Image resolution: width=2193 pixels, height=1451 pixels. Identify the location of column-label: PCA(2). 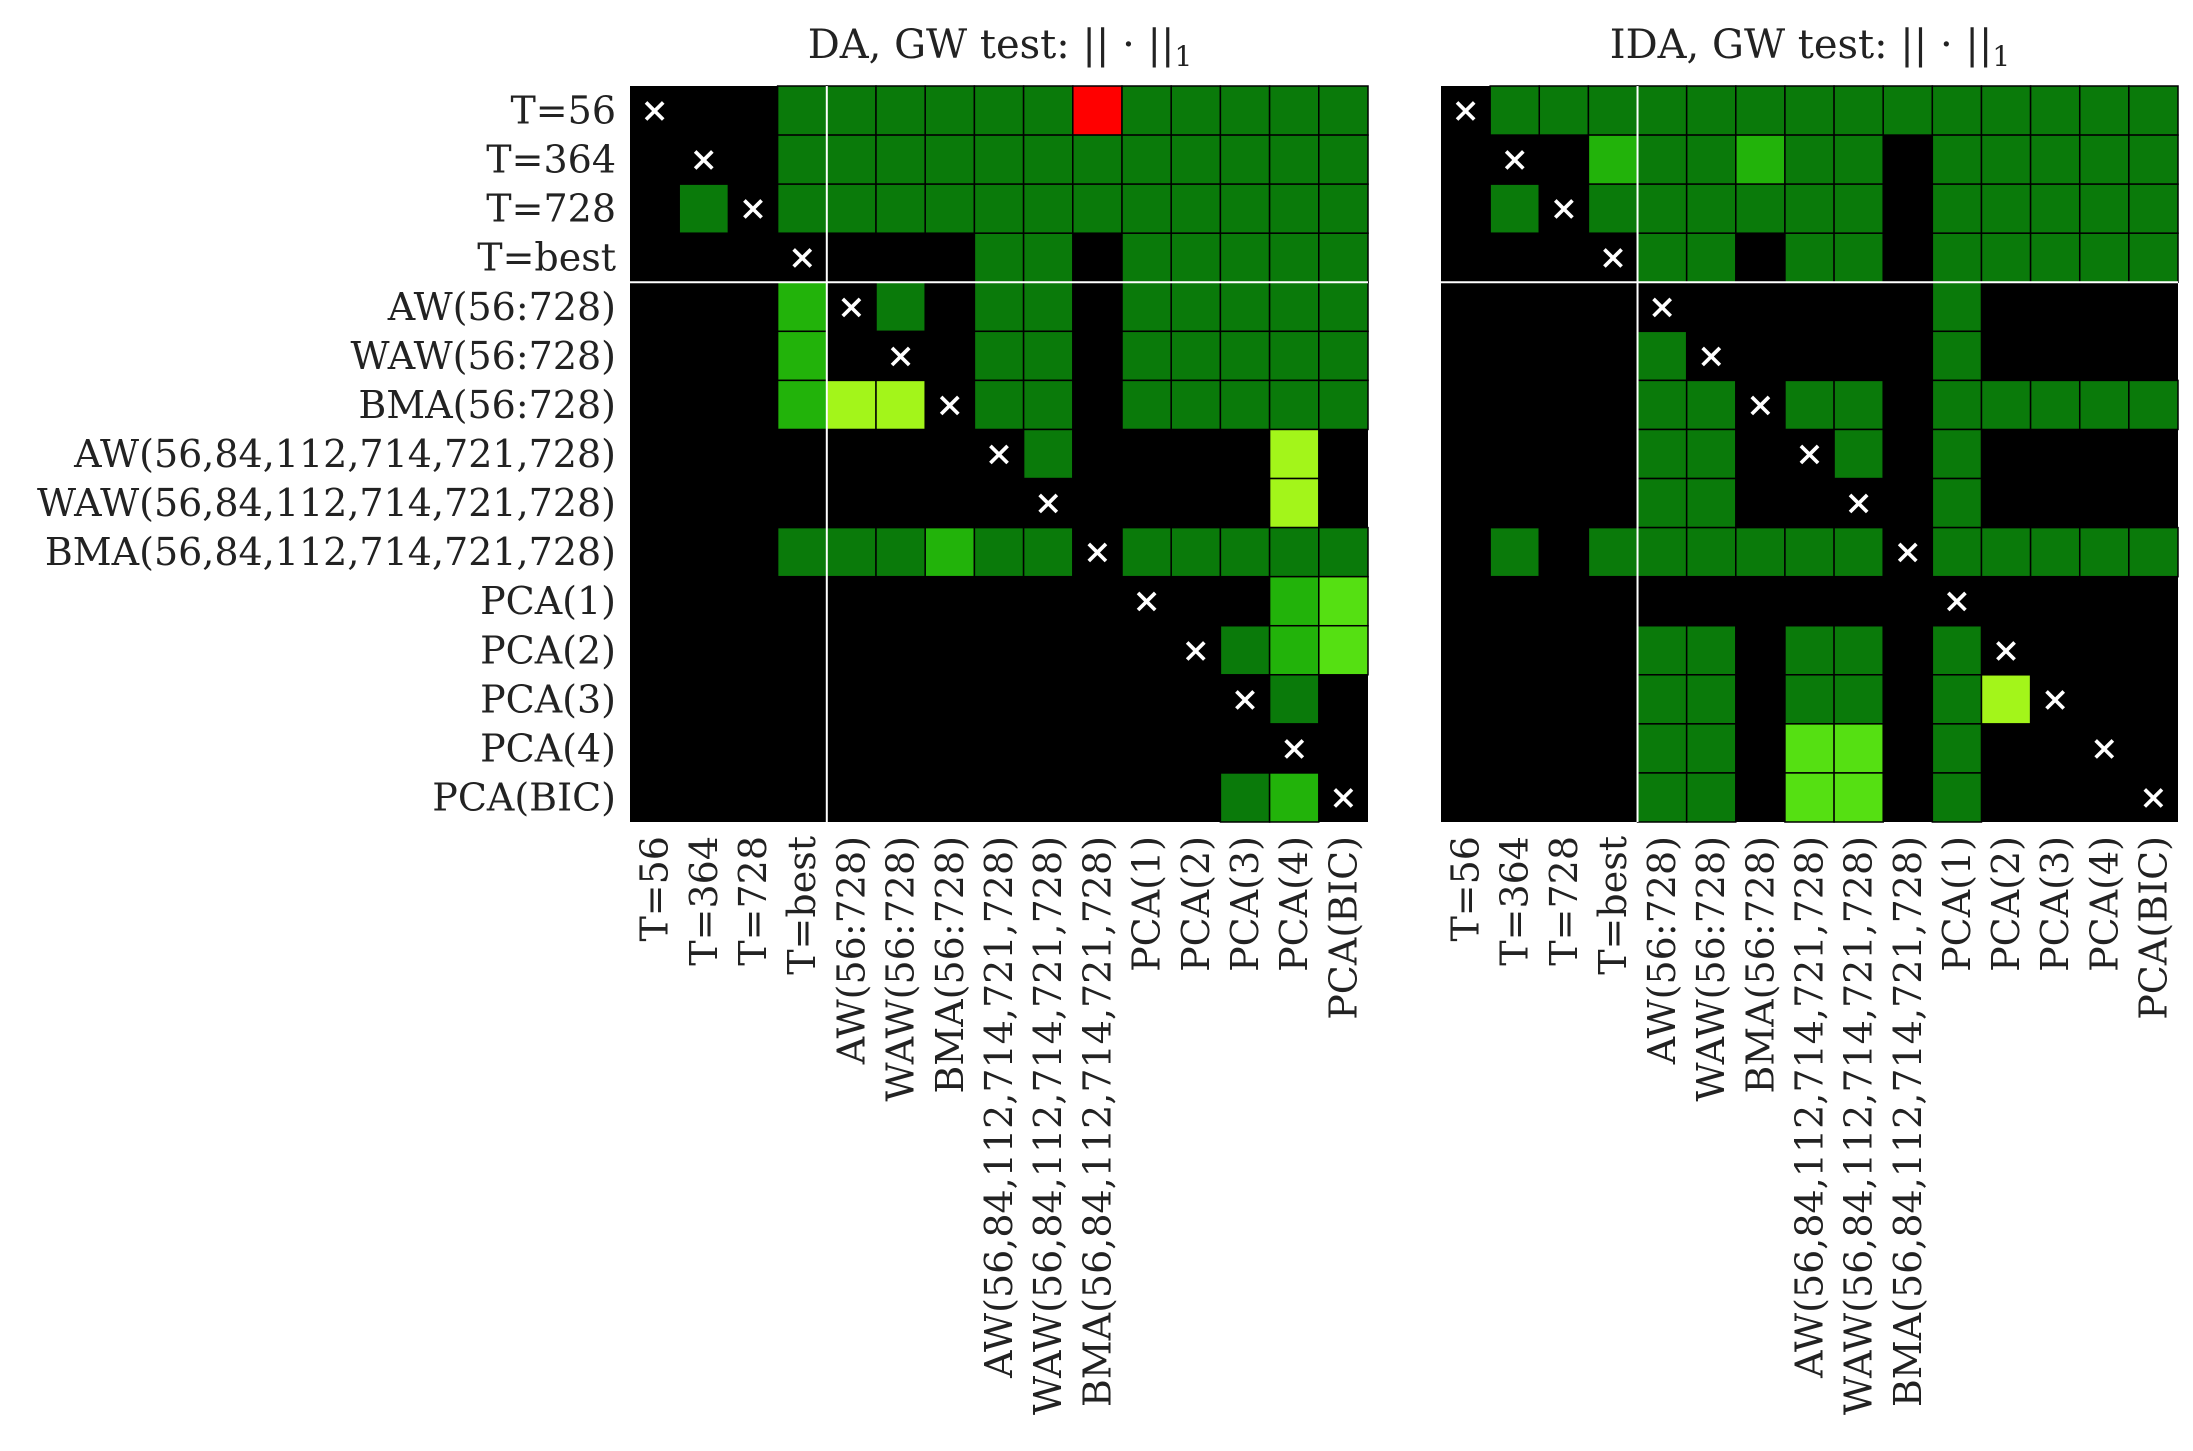
(2006, 904).